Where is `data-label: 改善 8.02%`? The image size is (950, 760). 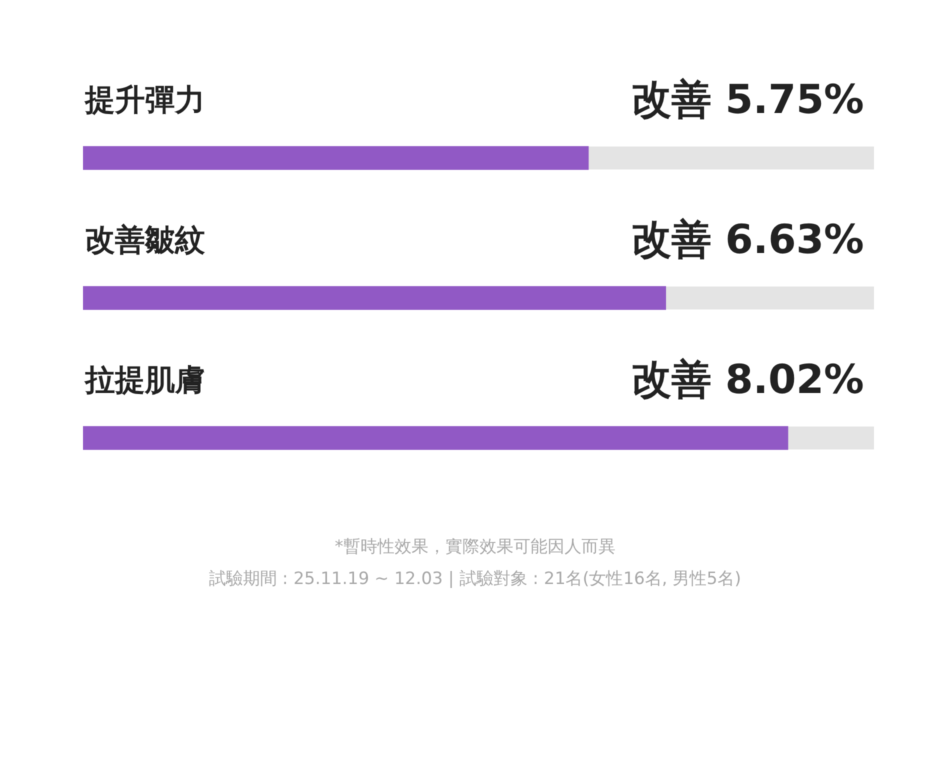 data-label: 改善 8.02% is located at coordinates (747, 380).